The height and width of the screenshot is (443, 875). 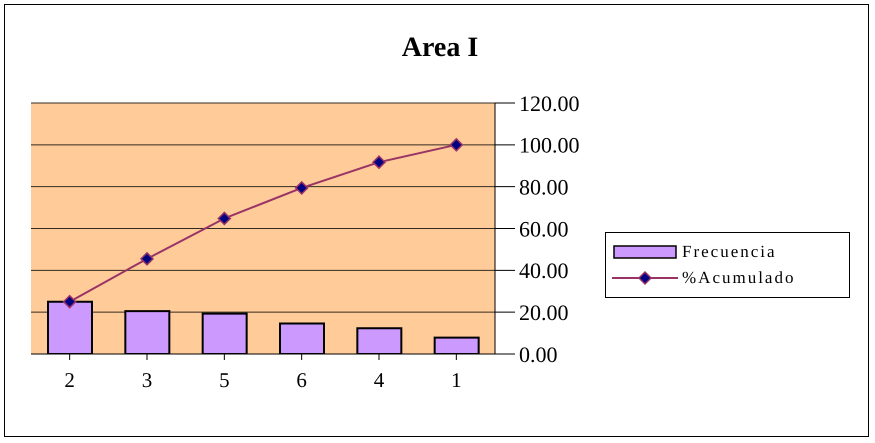 What do you see at coordinates (739, 278) in the screenshot?
I see `legend-label: %Acumulado` at bounding box center [739, 278].